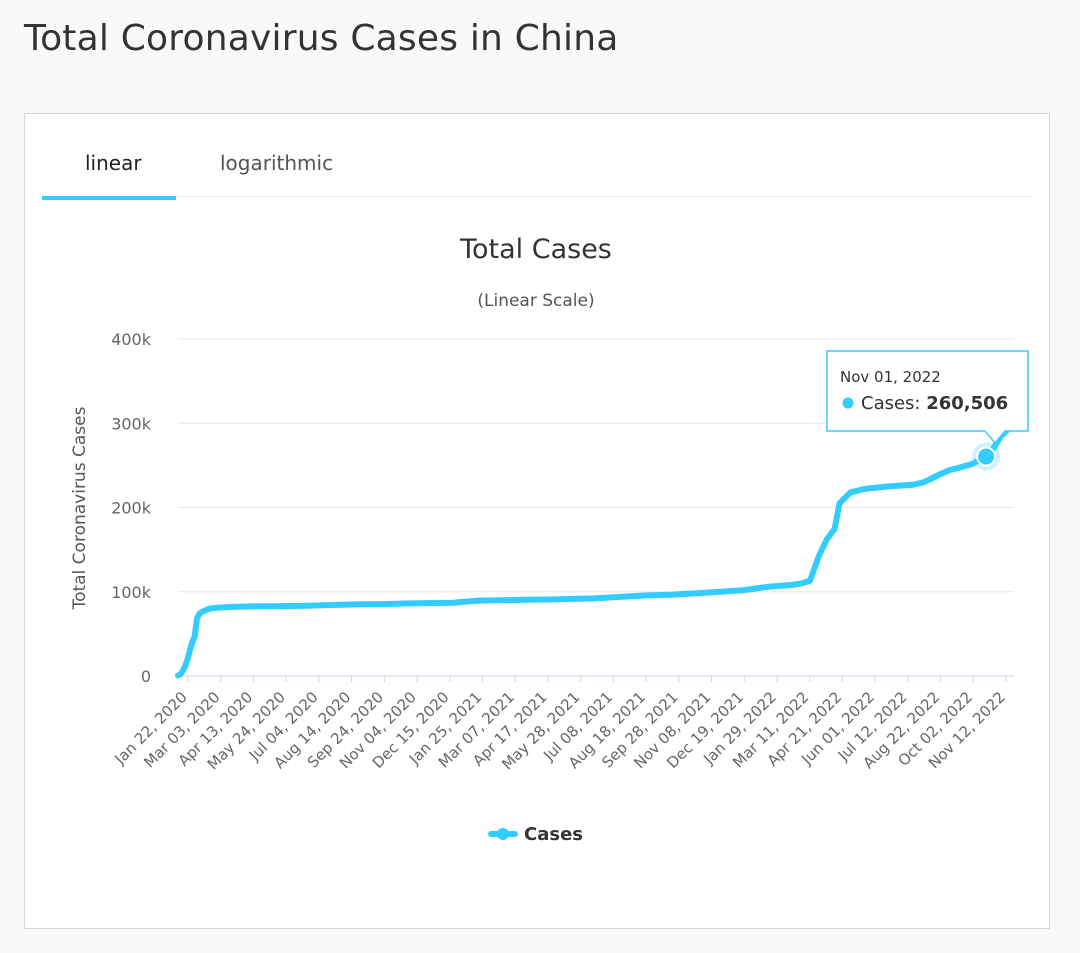  I want to click on tab-logarithmic: logarithmic, so click(277, 163).